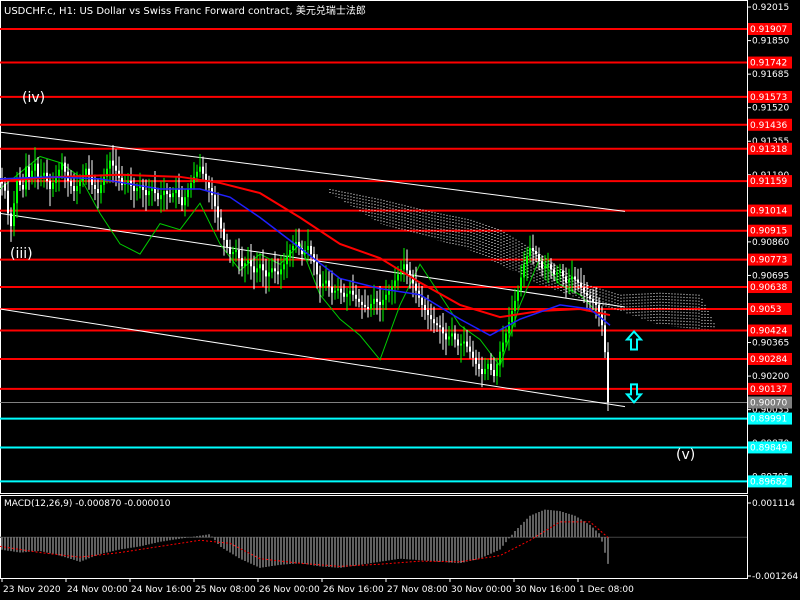  Describe the element at coordinates (634, 340) in the screenshot. I see `arrow-up-icon` at that location.